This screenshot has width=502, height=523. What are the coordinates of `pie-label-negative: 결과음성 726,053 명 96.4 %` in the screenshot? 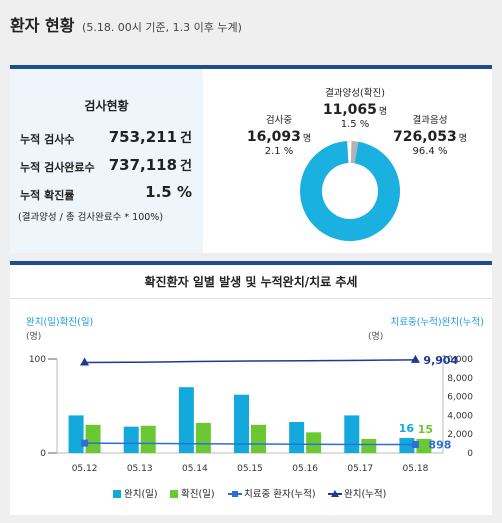 It's located at (430, 134).